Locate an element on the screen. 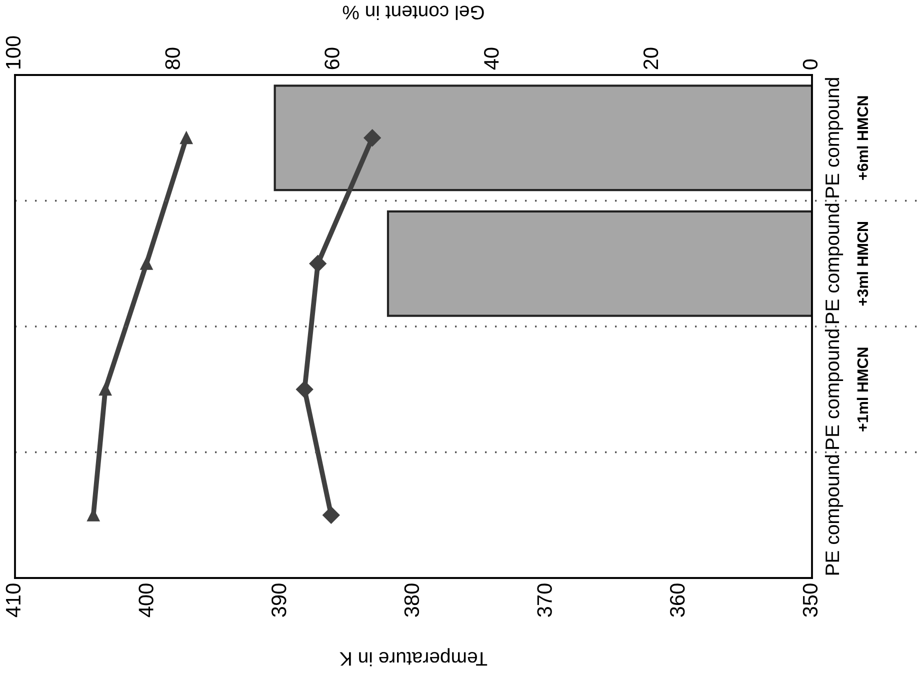 This screenshot has width=922, height=685. x-tick-label: 370 is located at coordinates (544, 600).